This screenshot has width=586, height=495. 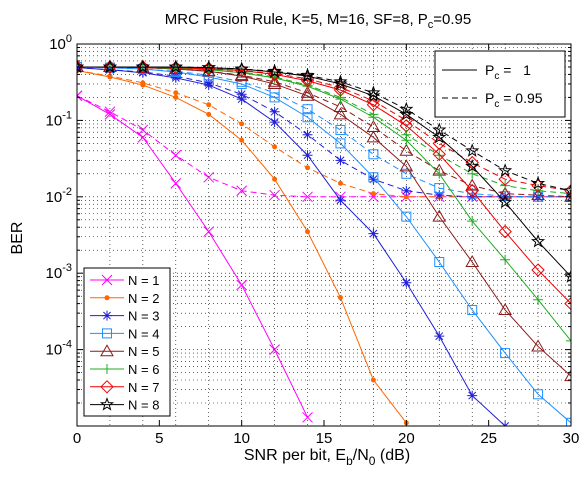 What do you see at coordinates (143, 351) in the screenshot?
I see `legend-label: N = 5` at bounding box center [143, 351].